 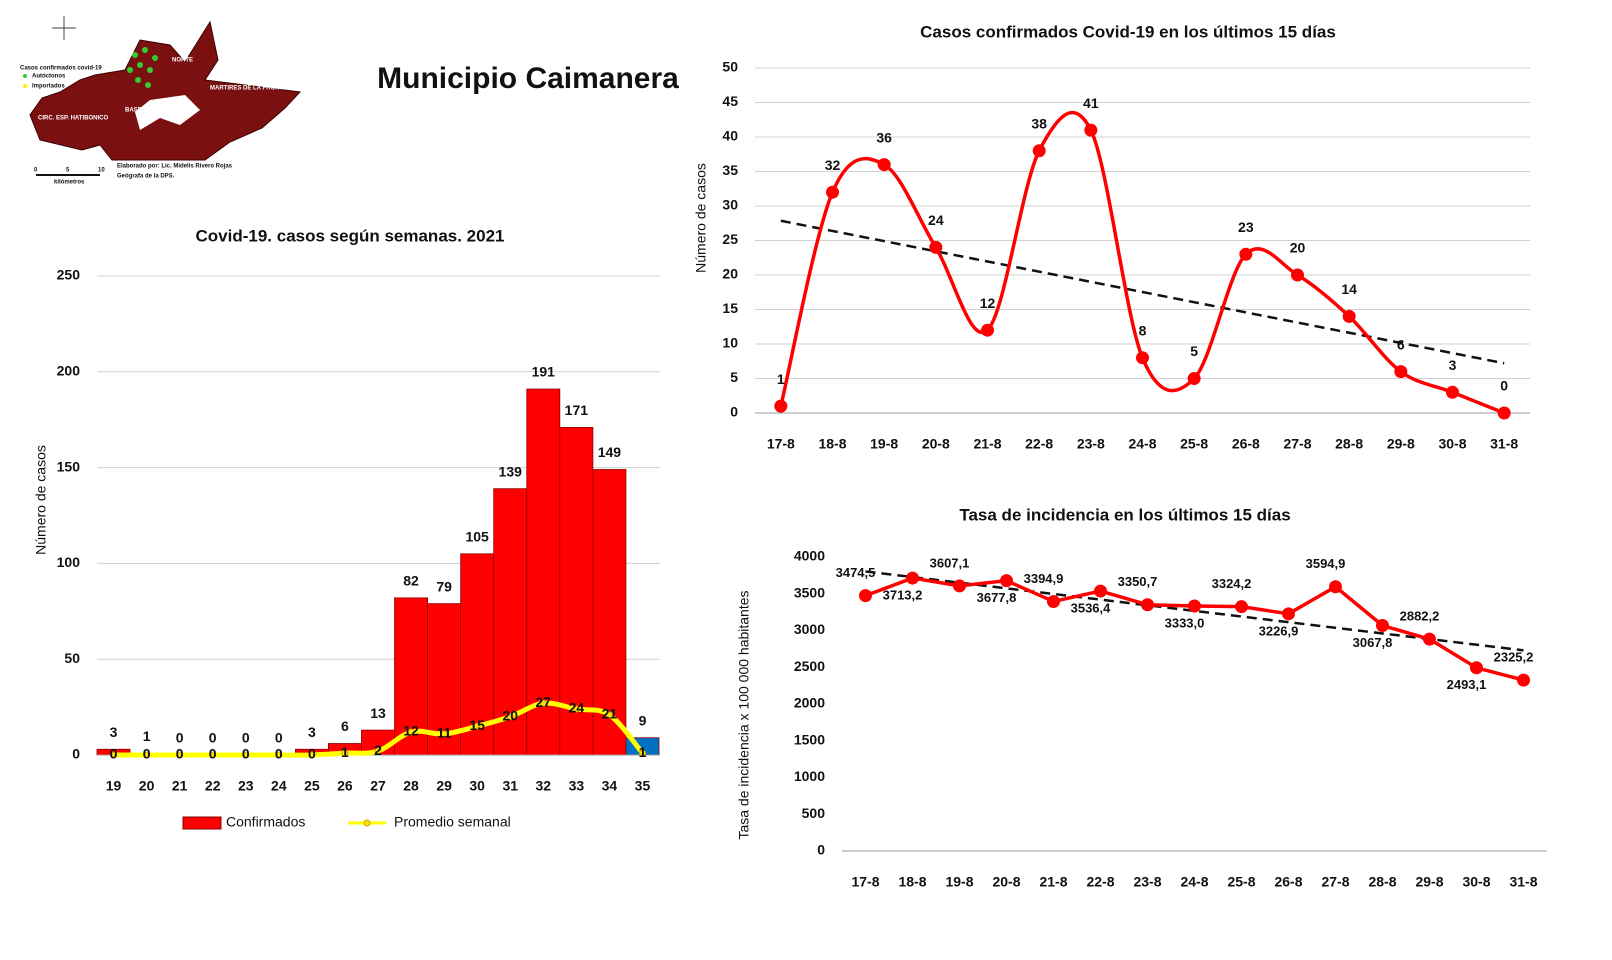 What do you see at coordinates (701, 218) in the screenshot?
I see `y-axis-label: Número de casos` at bounding box center [701, 218].